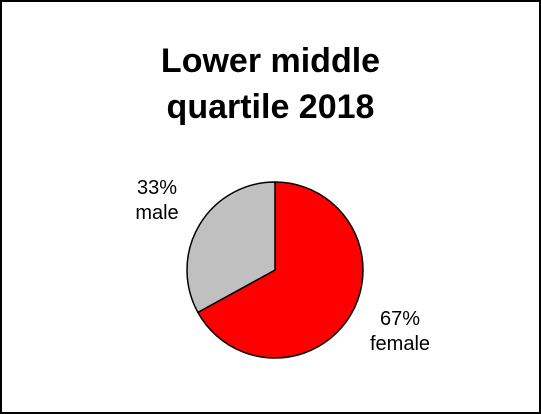 The width and height of the screenshot is (541, 414). What do you see at coordinates (280, 270) in the screenshot?
I see `pie-slice-female` at bounding box center [280, 270].